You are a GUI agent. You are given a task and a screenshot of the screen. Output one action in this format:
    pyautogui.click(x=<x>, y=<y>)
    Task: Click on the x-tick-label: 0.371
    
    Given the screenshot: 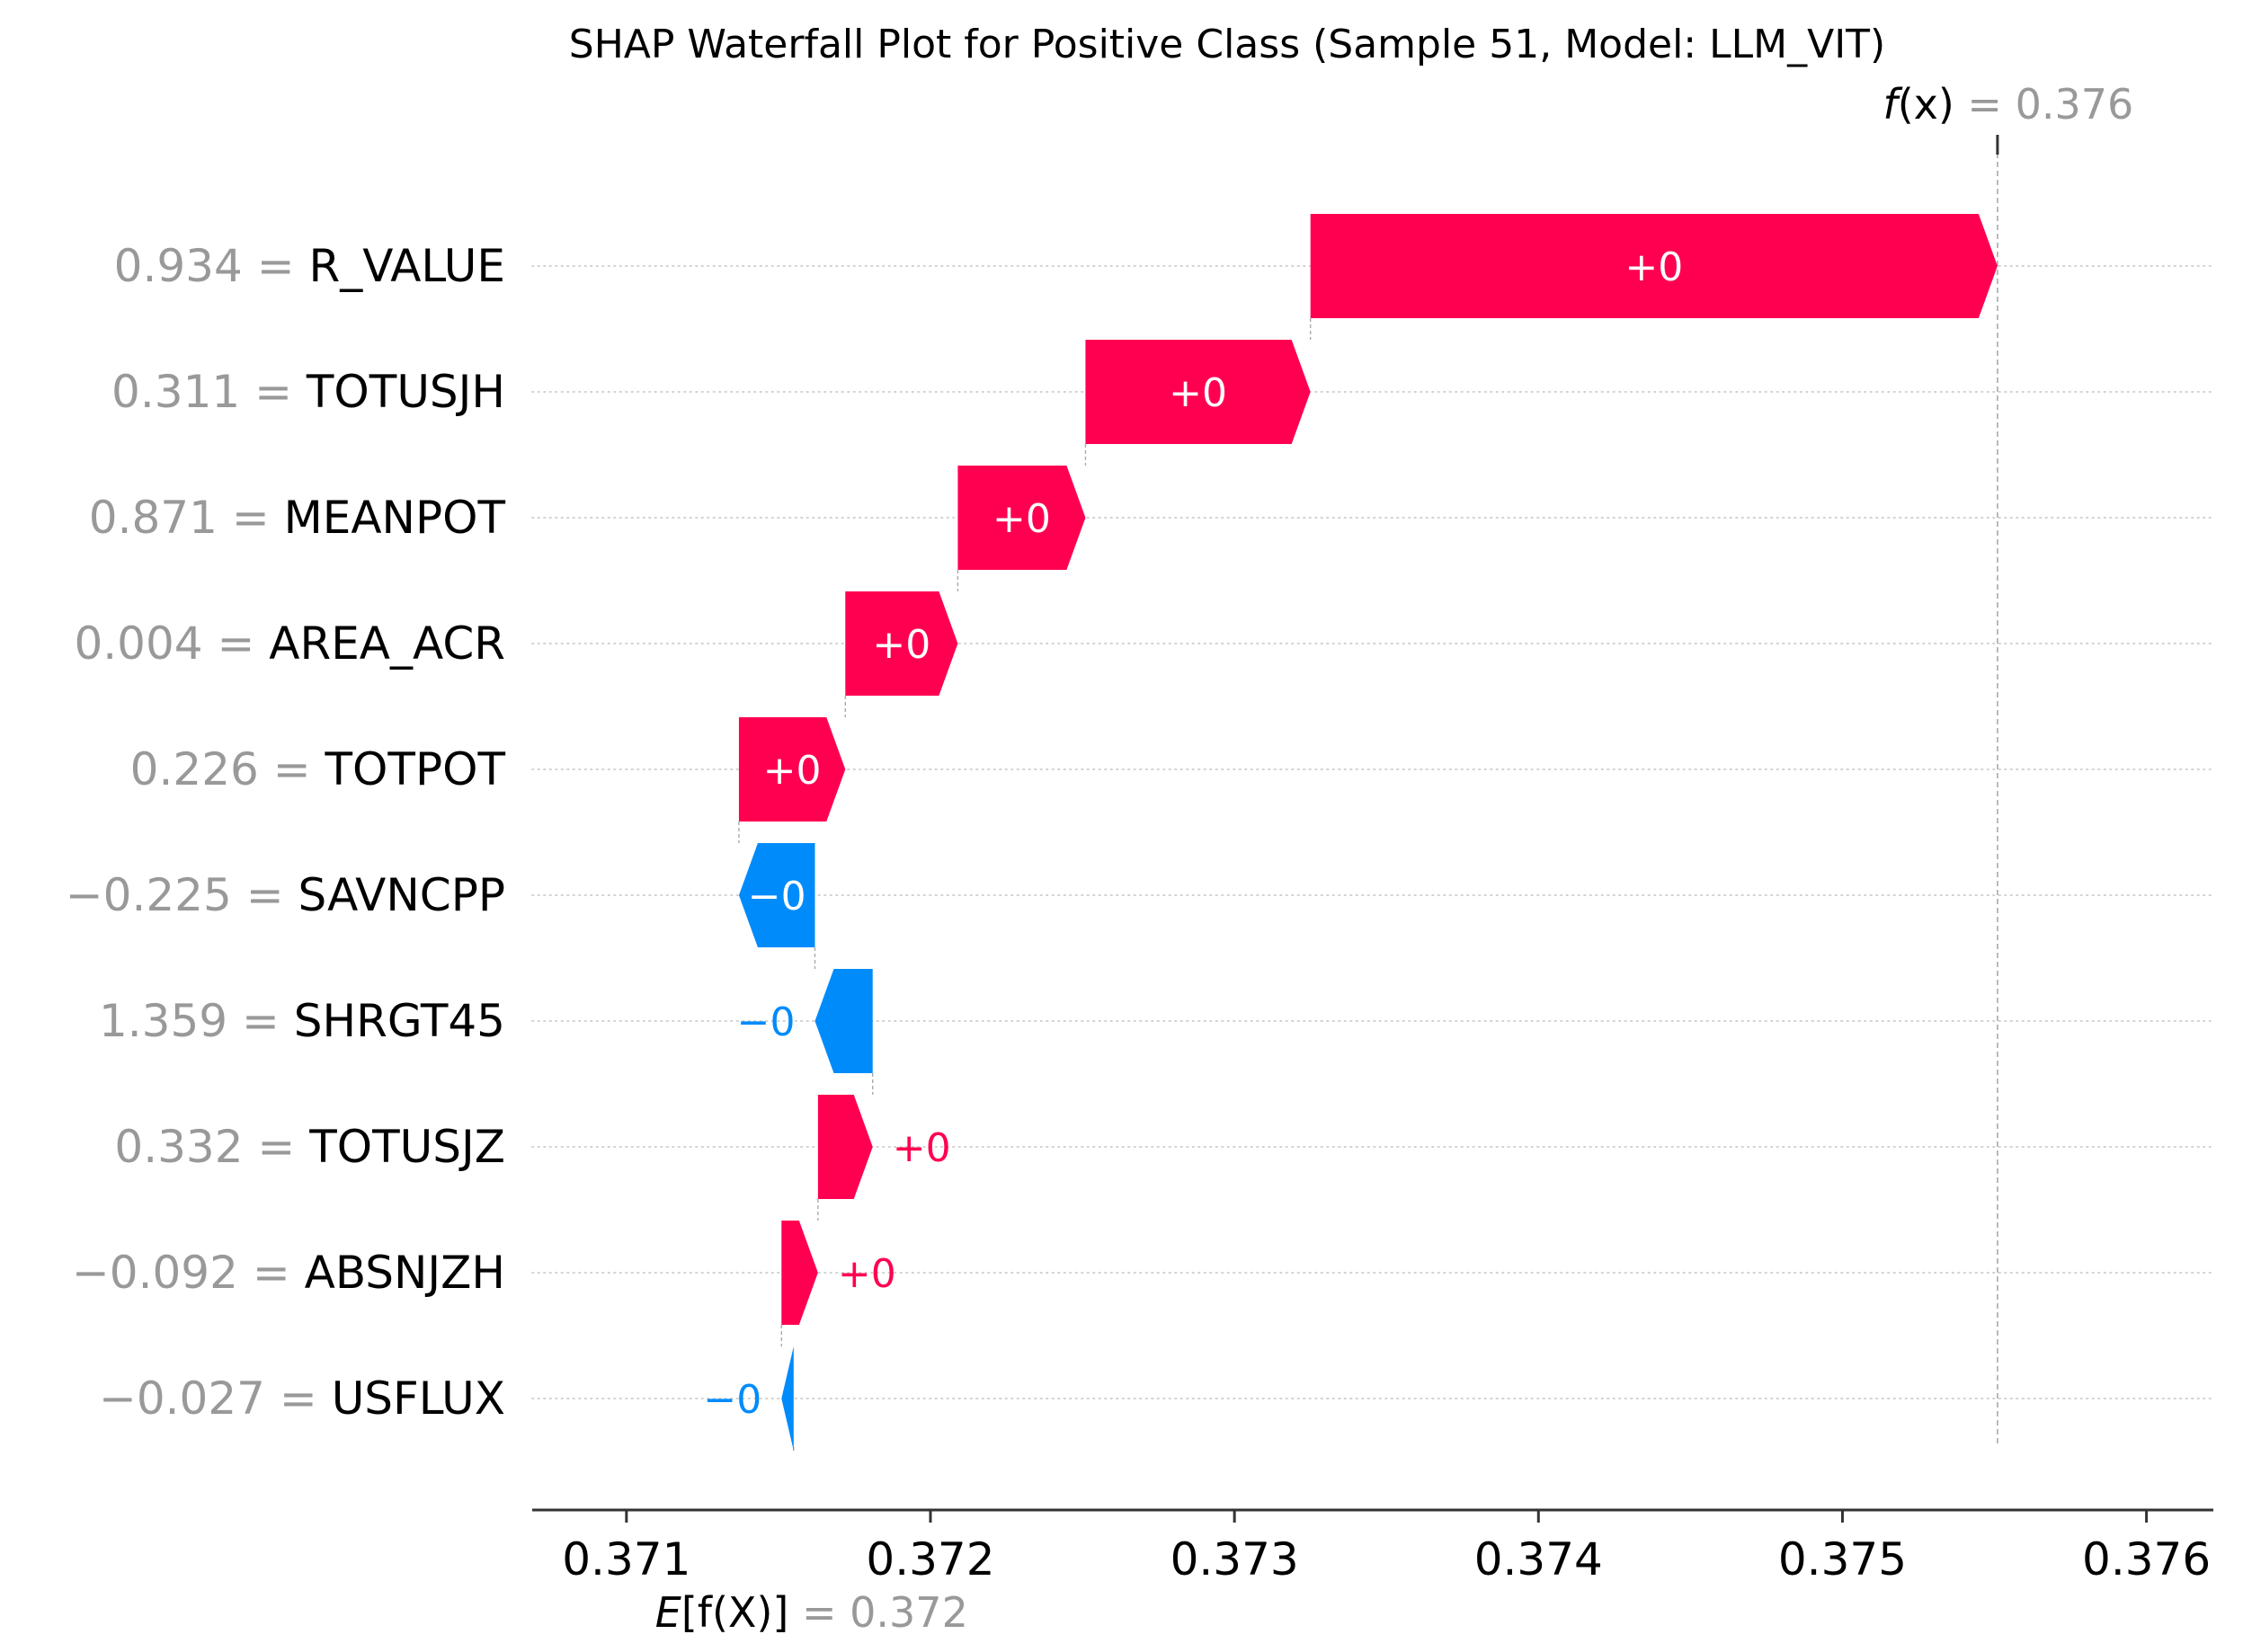 What is the action you would take?
    pyautogui.click(x=626, y=1559)
    